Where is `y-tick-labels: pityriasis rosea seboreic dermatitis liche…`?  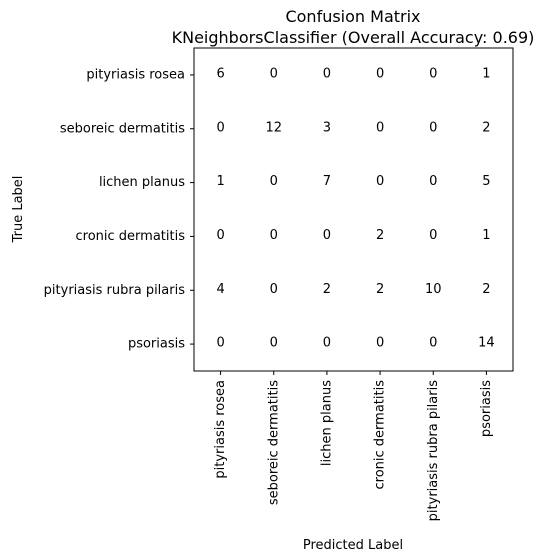
y-tick-labels: pityriasis rosea seboreic dermatitis liche… is located at coordinates (119, 209).